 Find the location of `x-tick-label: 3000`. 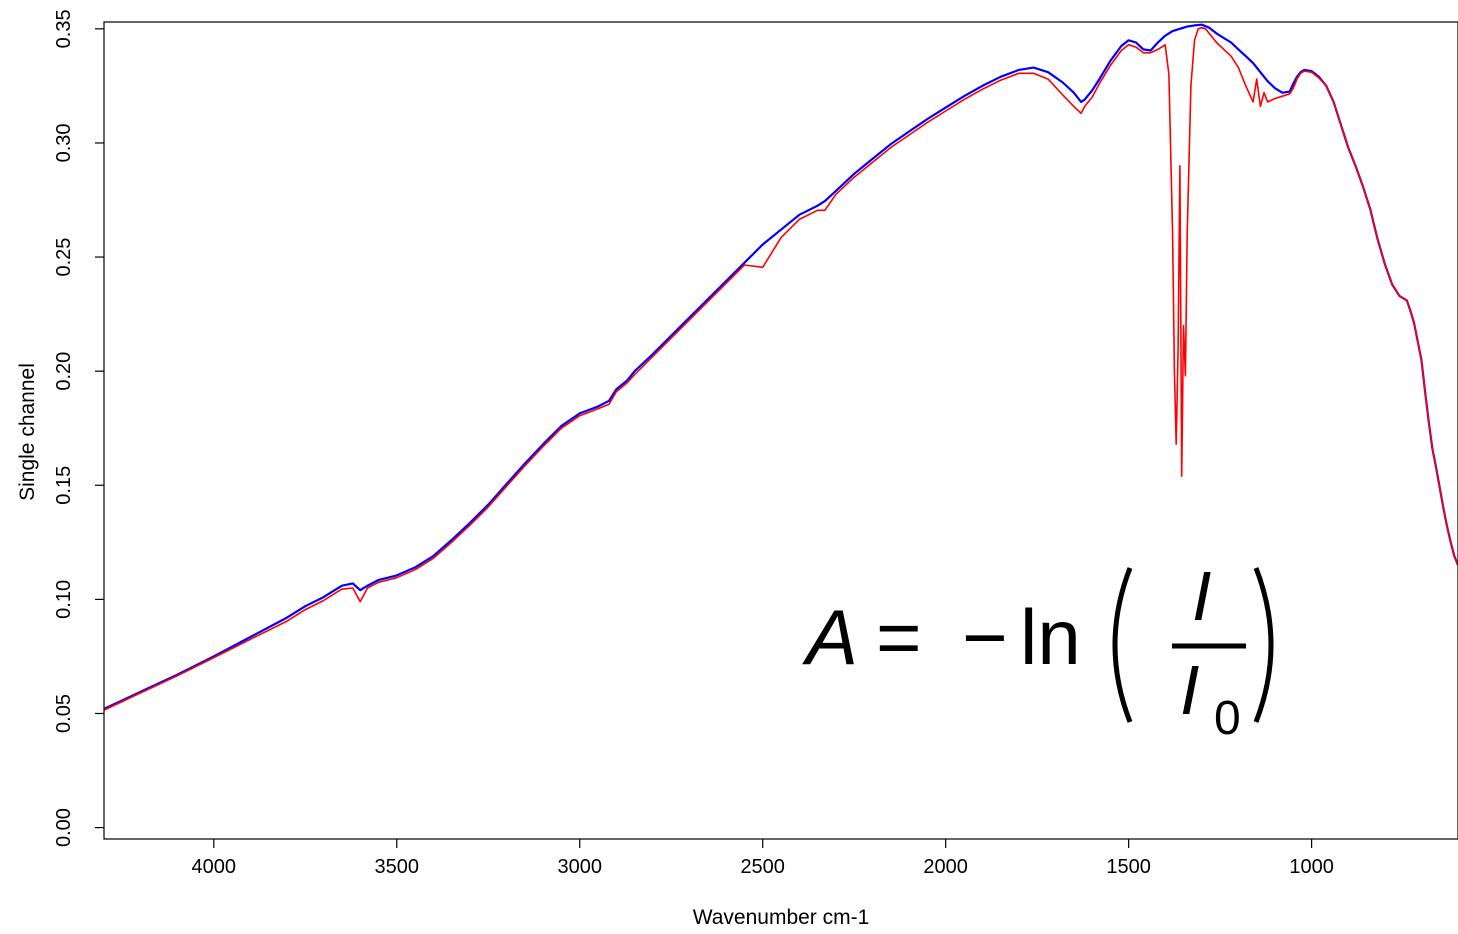

x-tick-label: 3000 is located at coordinates (579, 867).